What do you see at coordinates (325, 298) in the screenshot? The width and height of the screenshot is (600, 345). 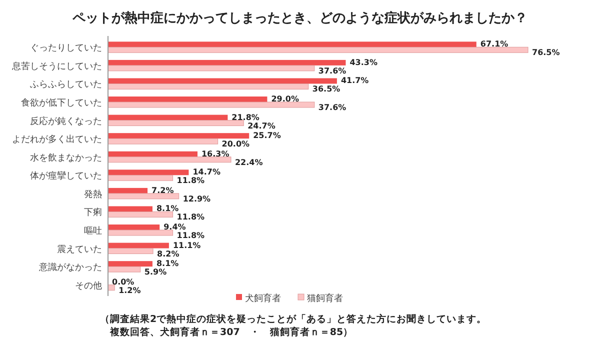 I see `legend-label: 猫飼育者` at bounding box center [325, 298].